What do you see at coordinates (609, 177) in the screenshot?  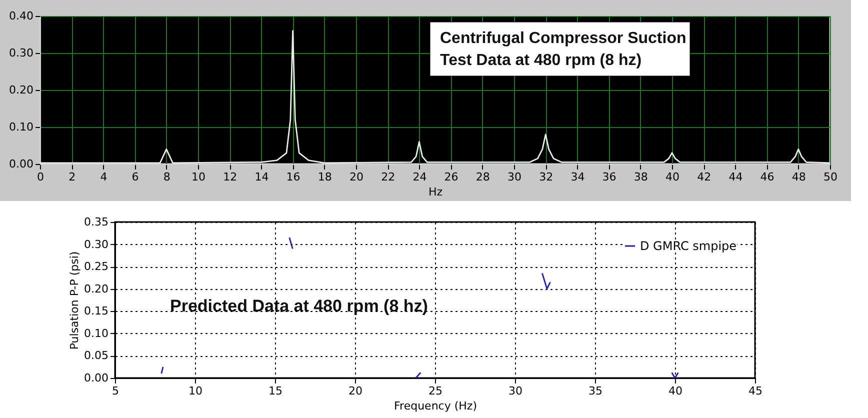 I see `x-tick-label: 36` at bounding box center [609, 177].